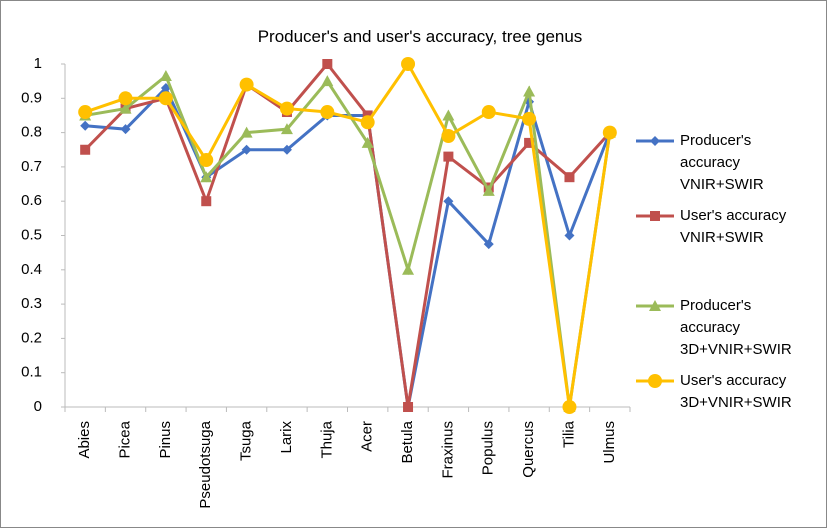 This screenshot has width=827, height=528. What do you see at coordinates (367, 436) in the screenshot?
I see `x-tick-label: Acer` at bounding box center [367, 436].